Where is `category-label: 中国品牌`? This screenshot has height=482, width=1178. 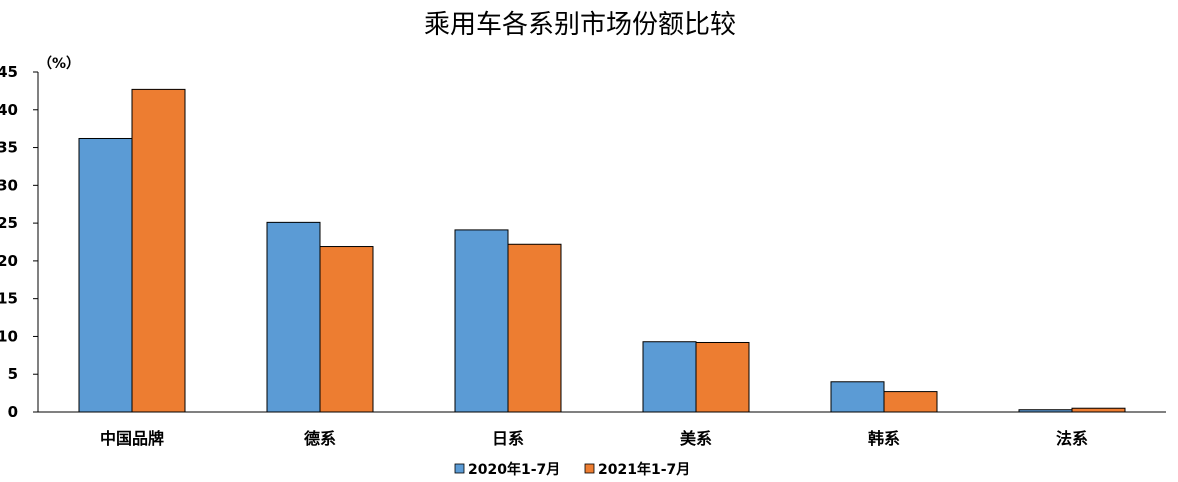 category-label: 中国品牌 is located at coordinates (132, 438).